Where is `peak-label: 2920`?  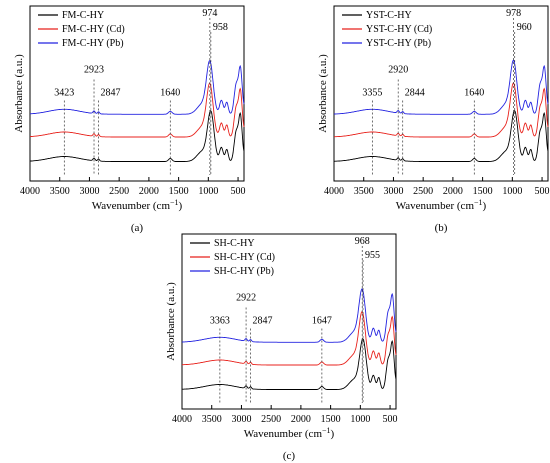 peak-label: 2920 is located at coordinates (398, 70).